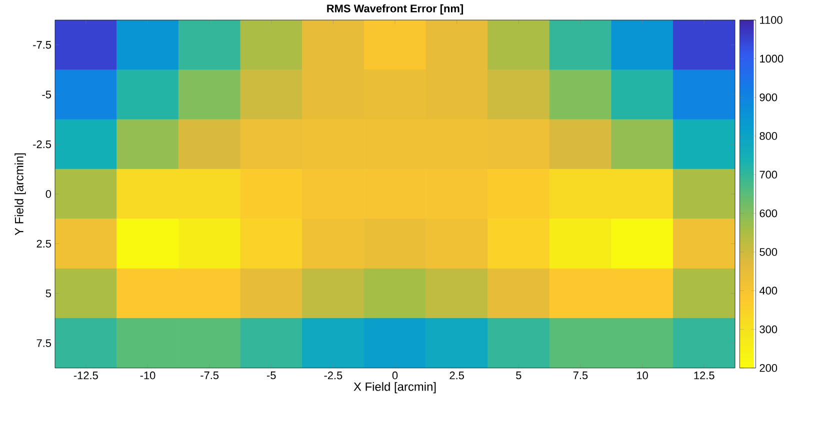 The image size is (814, 423). What do you see at coordinates (769, 329) in the screenshot?
I see `color-bar-label: 300` at bounding box center [769, 329].